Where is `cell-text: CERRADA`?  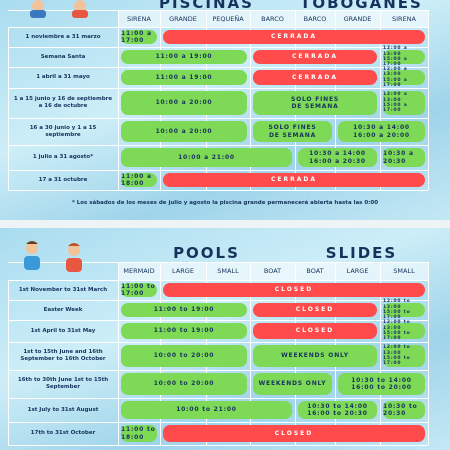 cell-text: CERRADA is located at coordinates (314, 57).